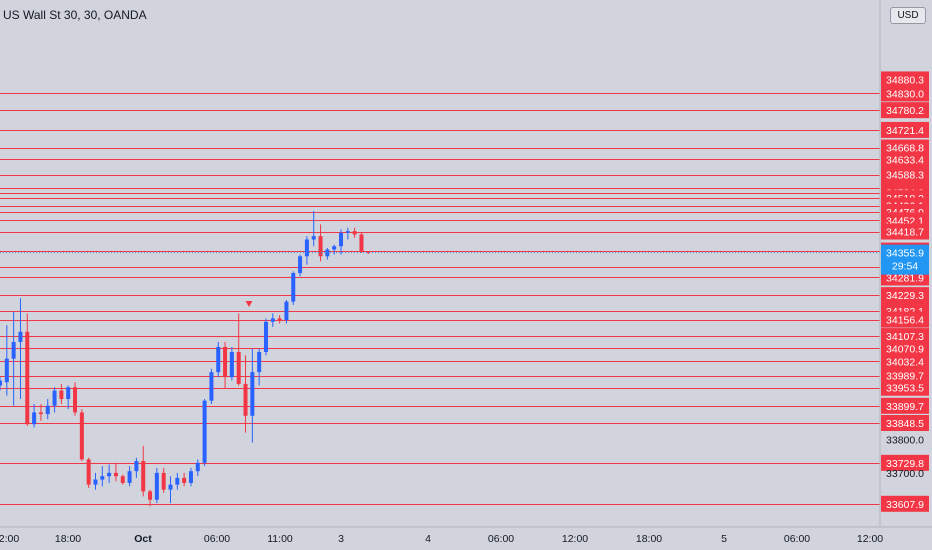 The image size is (932, 550). I want to click on last-price-box, so click(905, 259).